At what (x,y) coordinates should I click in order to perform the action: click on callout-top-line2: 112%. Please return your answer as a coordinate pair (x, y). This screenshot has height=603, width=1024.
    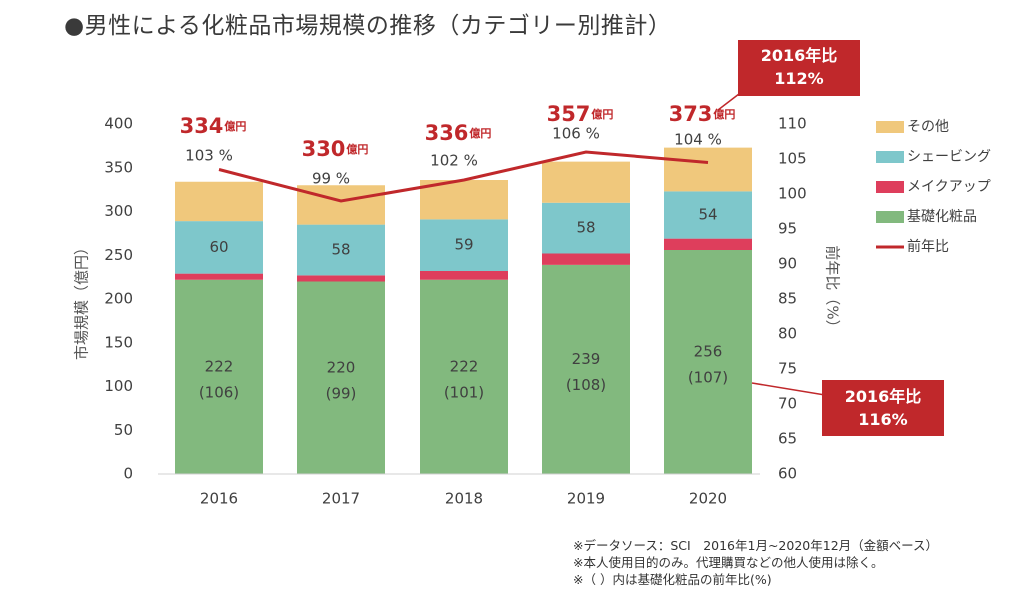
    Looking at the image, I should click on (798, 78).